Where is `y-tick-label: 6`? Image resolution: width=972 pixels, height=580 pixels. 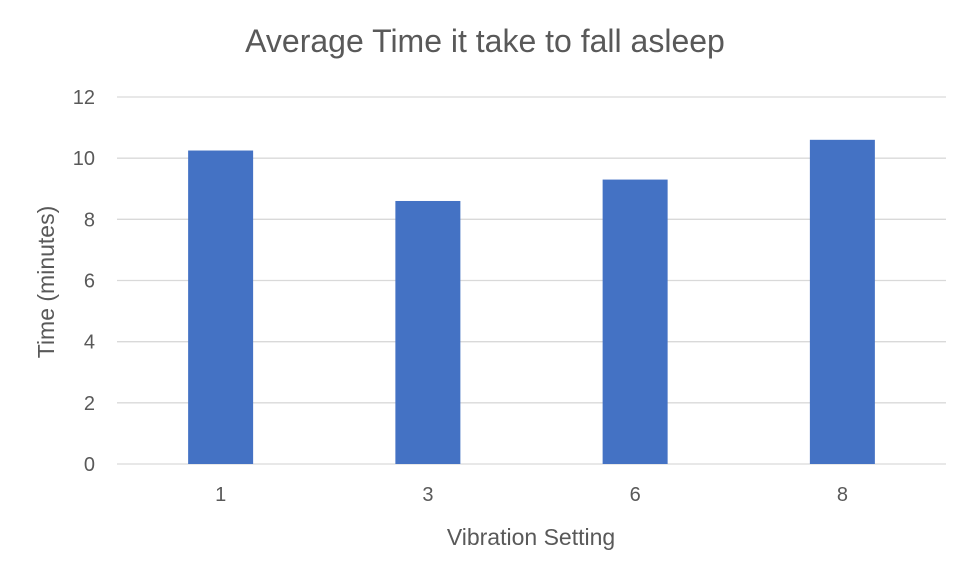
y-tick-label: 6 is located at coordinates (89, 282).